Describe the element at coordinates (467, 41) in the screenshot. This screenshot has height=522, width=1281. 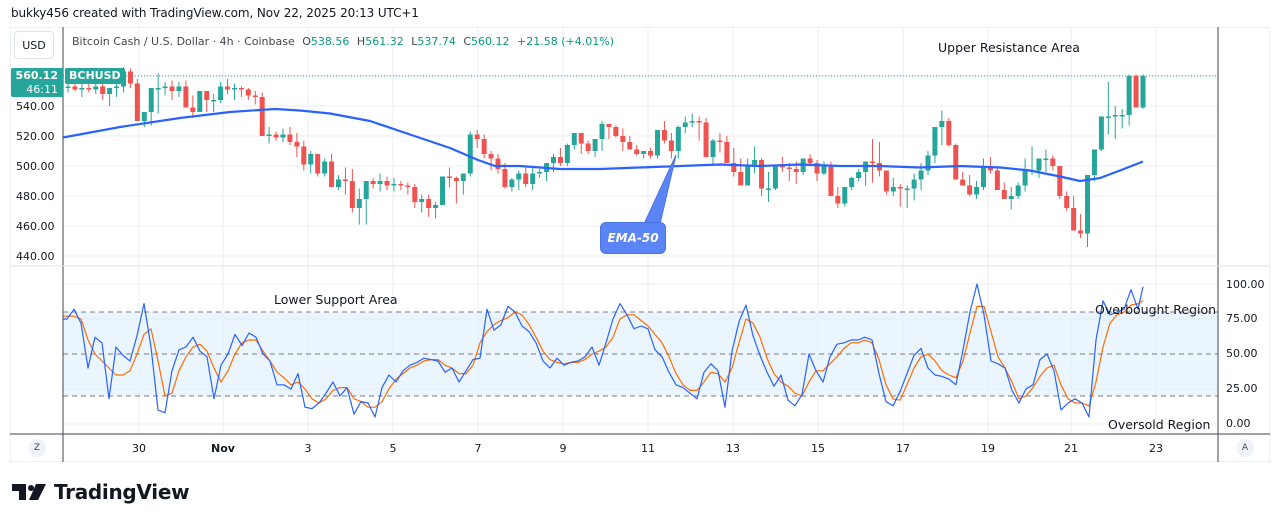
I see `close-key: C` at that location.